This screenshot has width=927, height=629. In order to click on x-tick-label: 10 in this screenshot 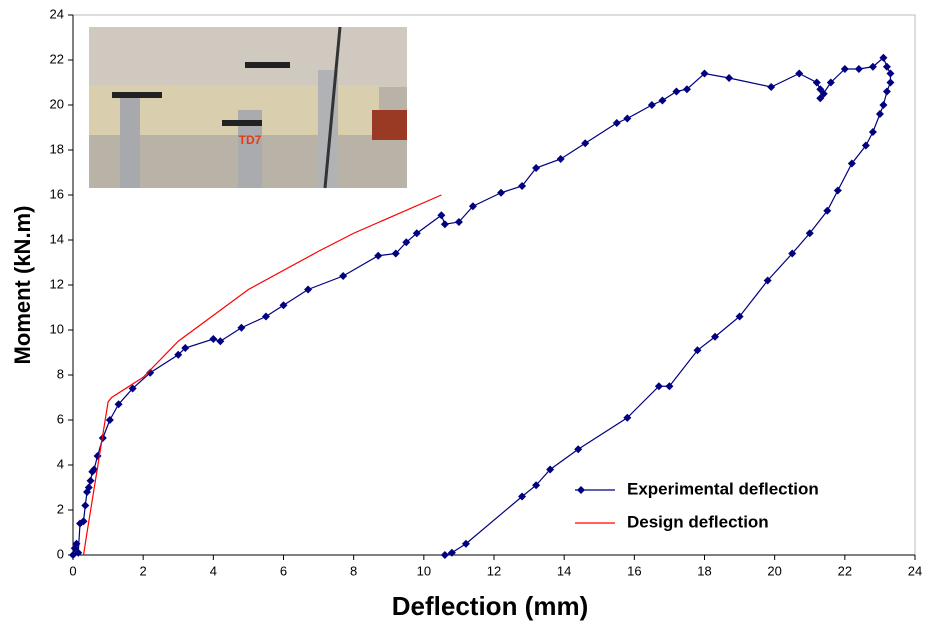, I will do `click(424, 570)`.